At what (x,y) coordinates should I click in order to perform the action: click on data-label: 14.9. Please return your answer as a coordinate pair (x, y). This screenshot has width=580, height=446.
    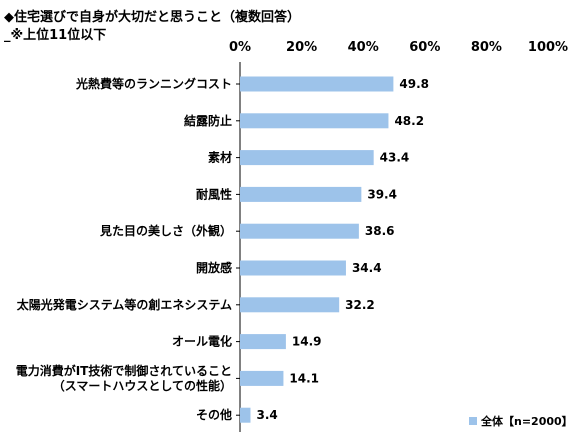
    Looking at the image, I should click on (307, 342).